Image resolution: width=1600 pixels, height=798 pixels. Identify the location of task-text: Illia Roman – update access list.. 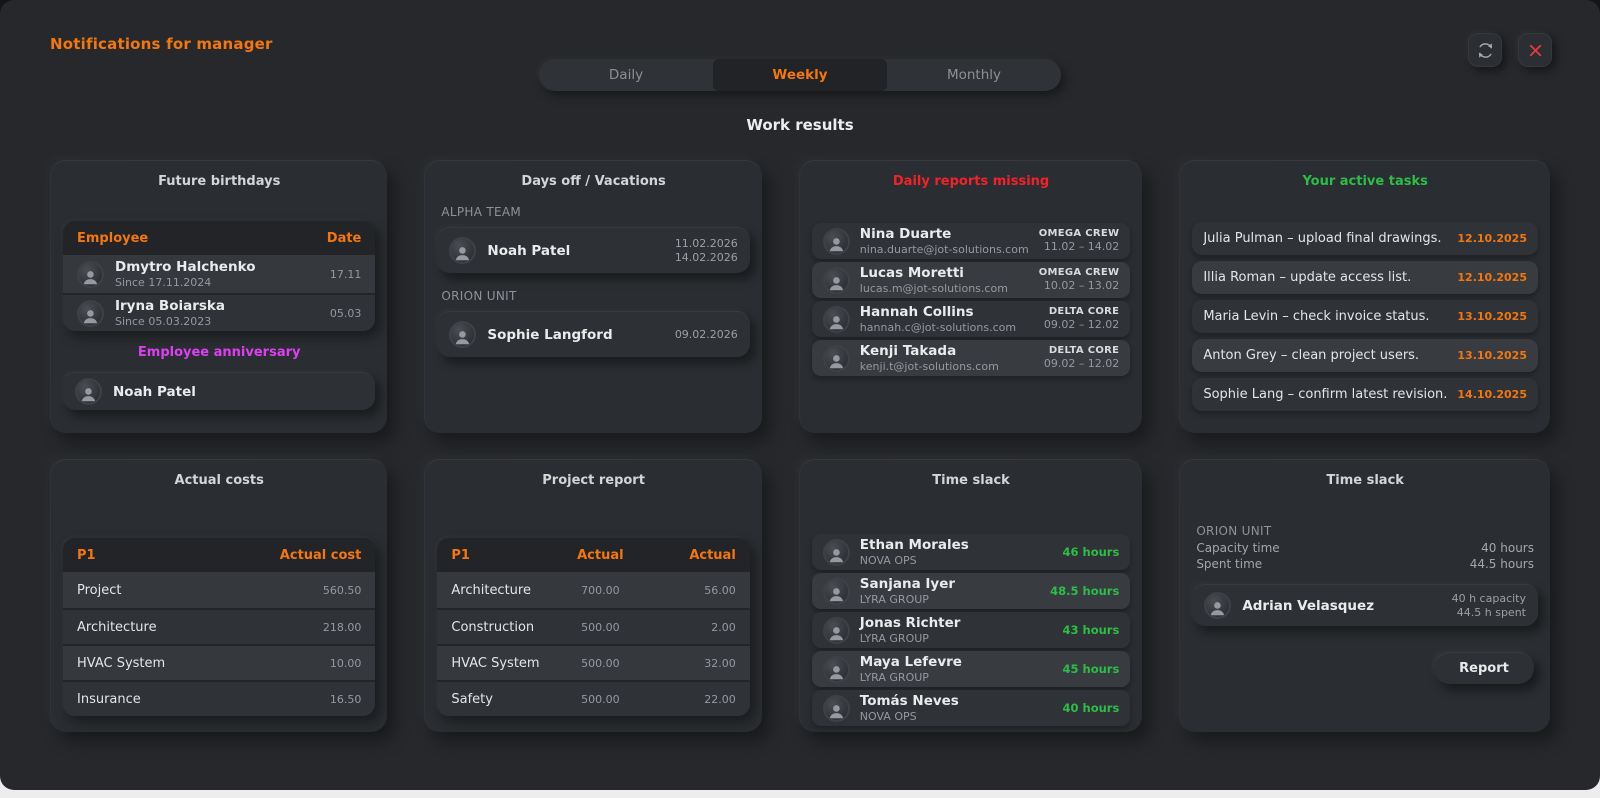
(1307, 277).